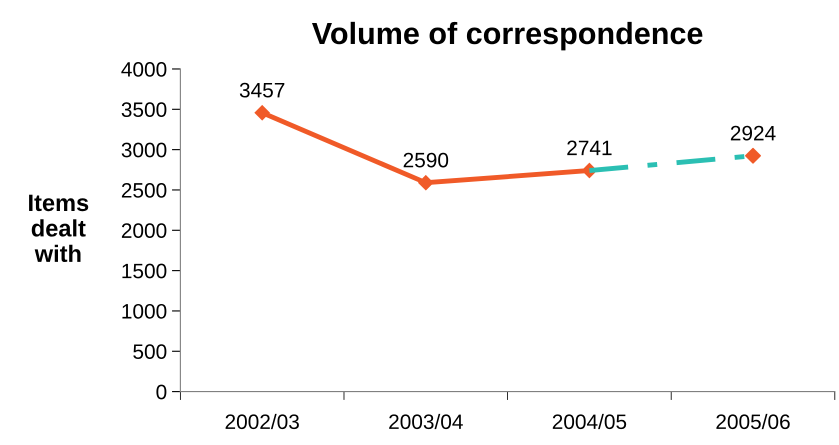 The image size is (839, 445). I want to click on chart-title: Volume of correspondence, so click(507, 36).